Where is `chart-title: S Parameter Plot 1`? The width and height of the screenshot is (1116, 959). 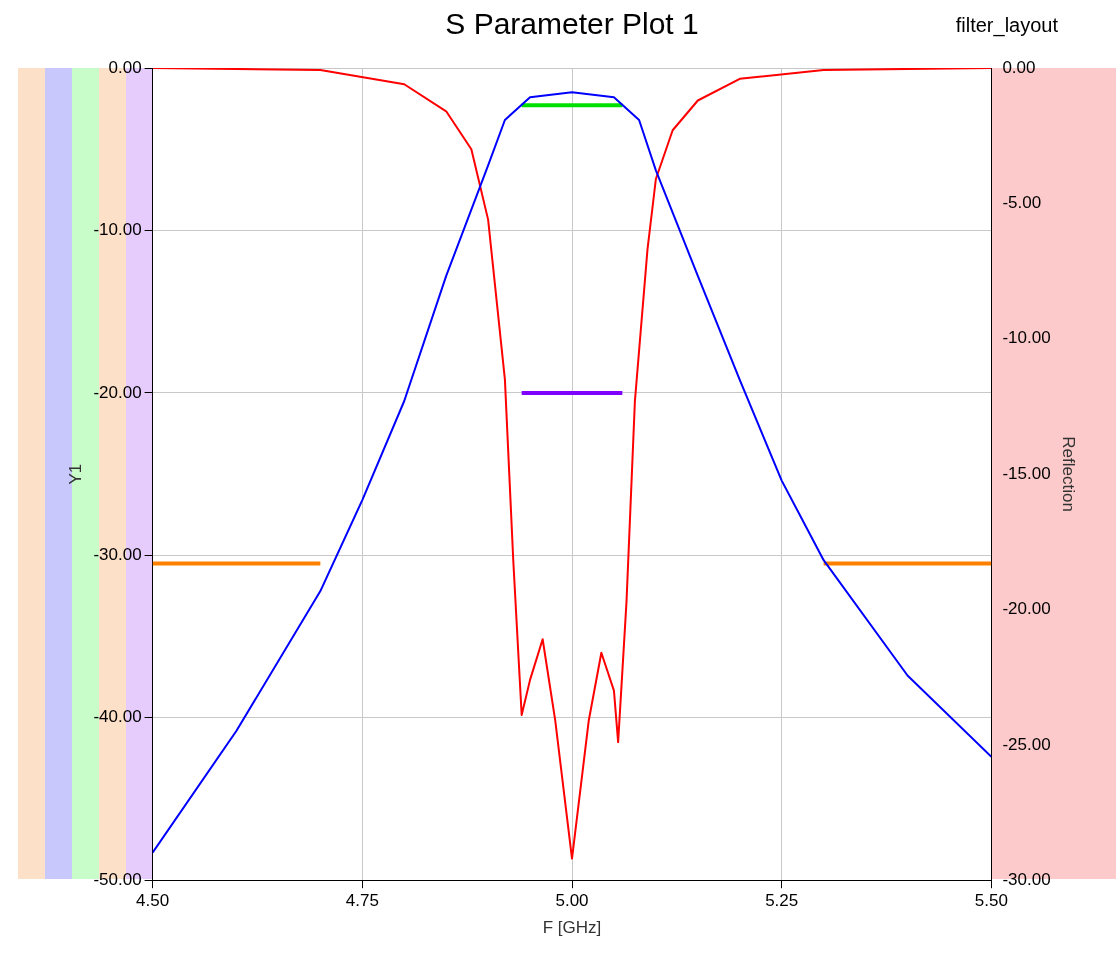 chart-title: S Parameter Plot 1 is located at coordinates (572, 24).